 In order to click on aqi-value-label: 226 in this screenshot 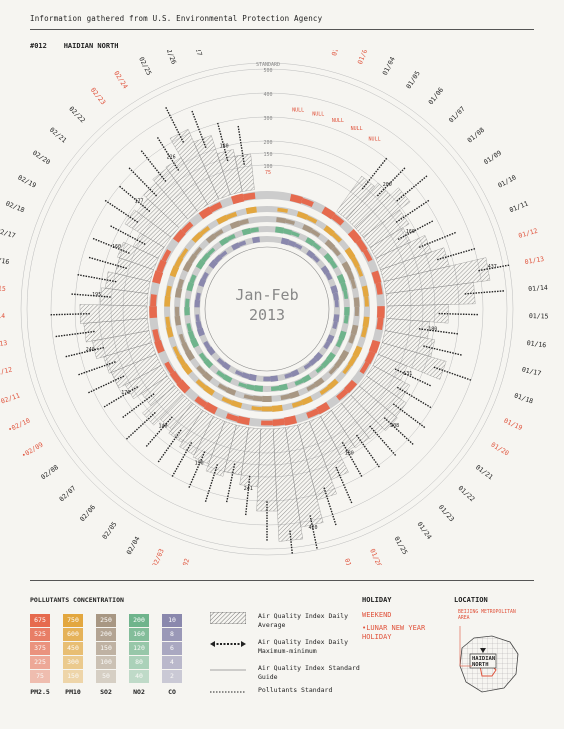, I will do `click(171, 158)`.